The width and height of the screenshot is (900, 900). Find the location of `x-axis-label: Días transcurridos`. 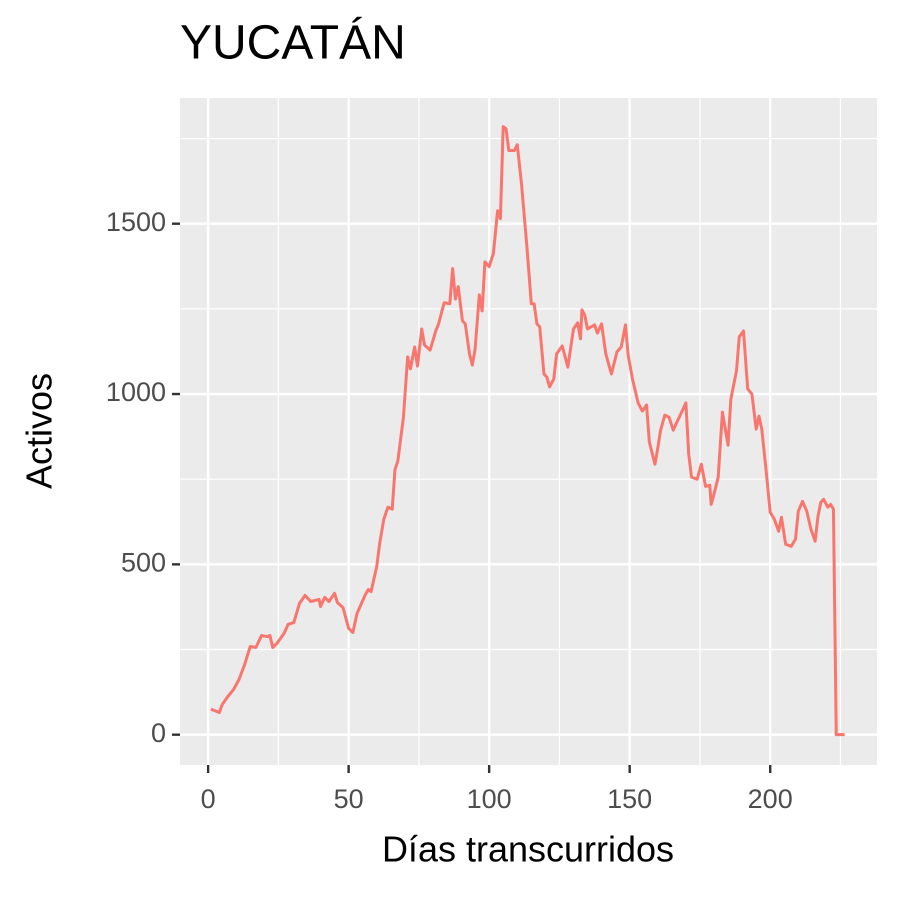

x-axis-label: Días transcurridos is located at coordinates (528, 849).